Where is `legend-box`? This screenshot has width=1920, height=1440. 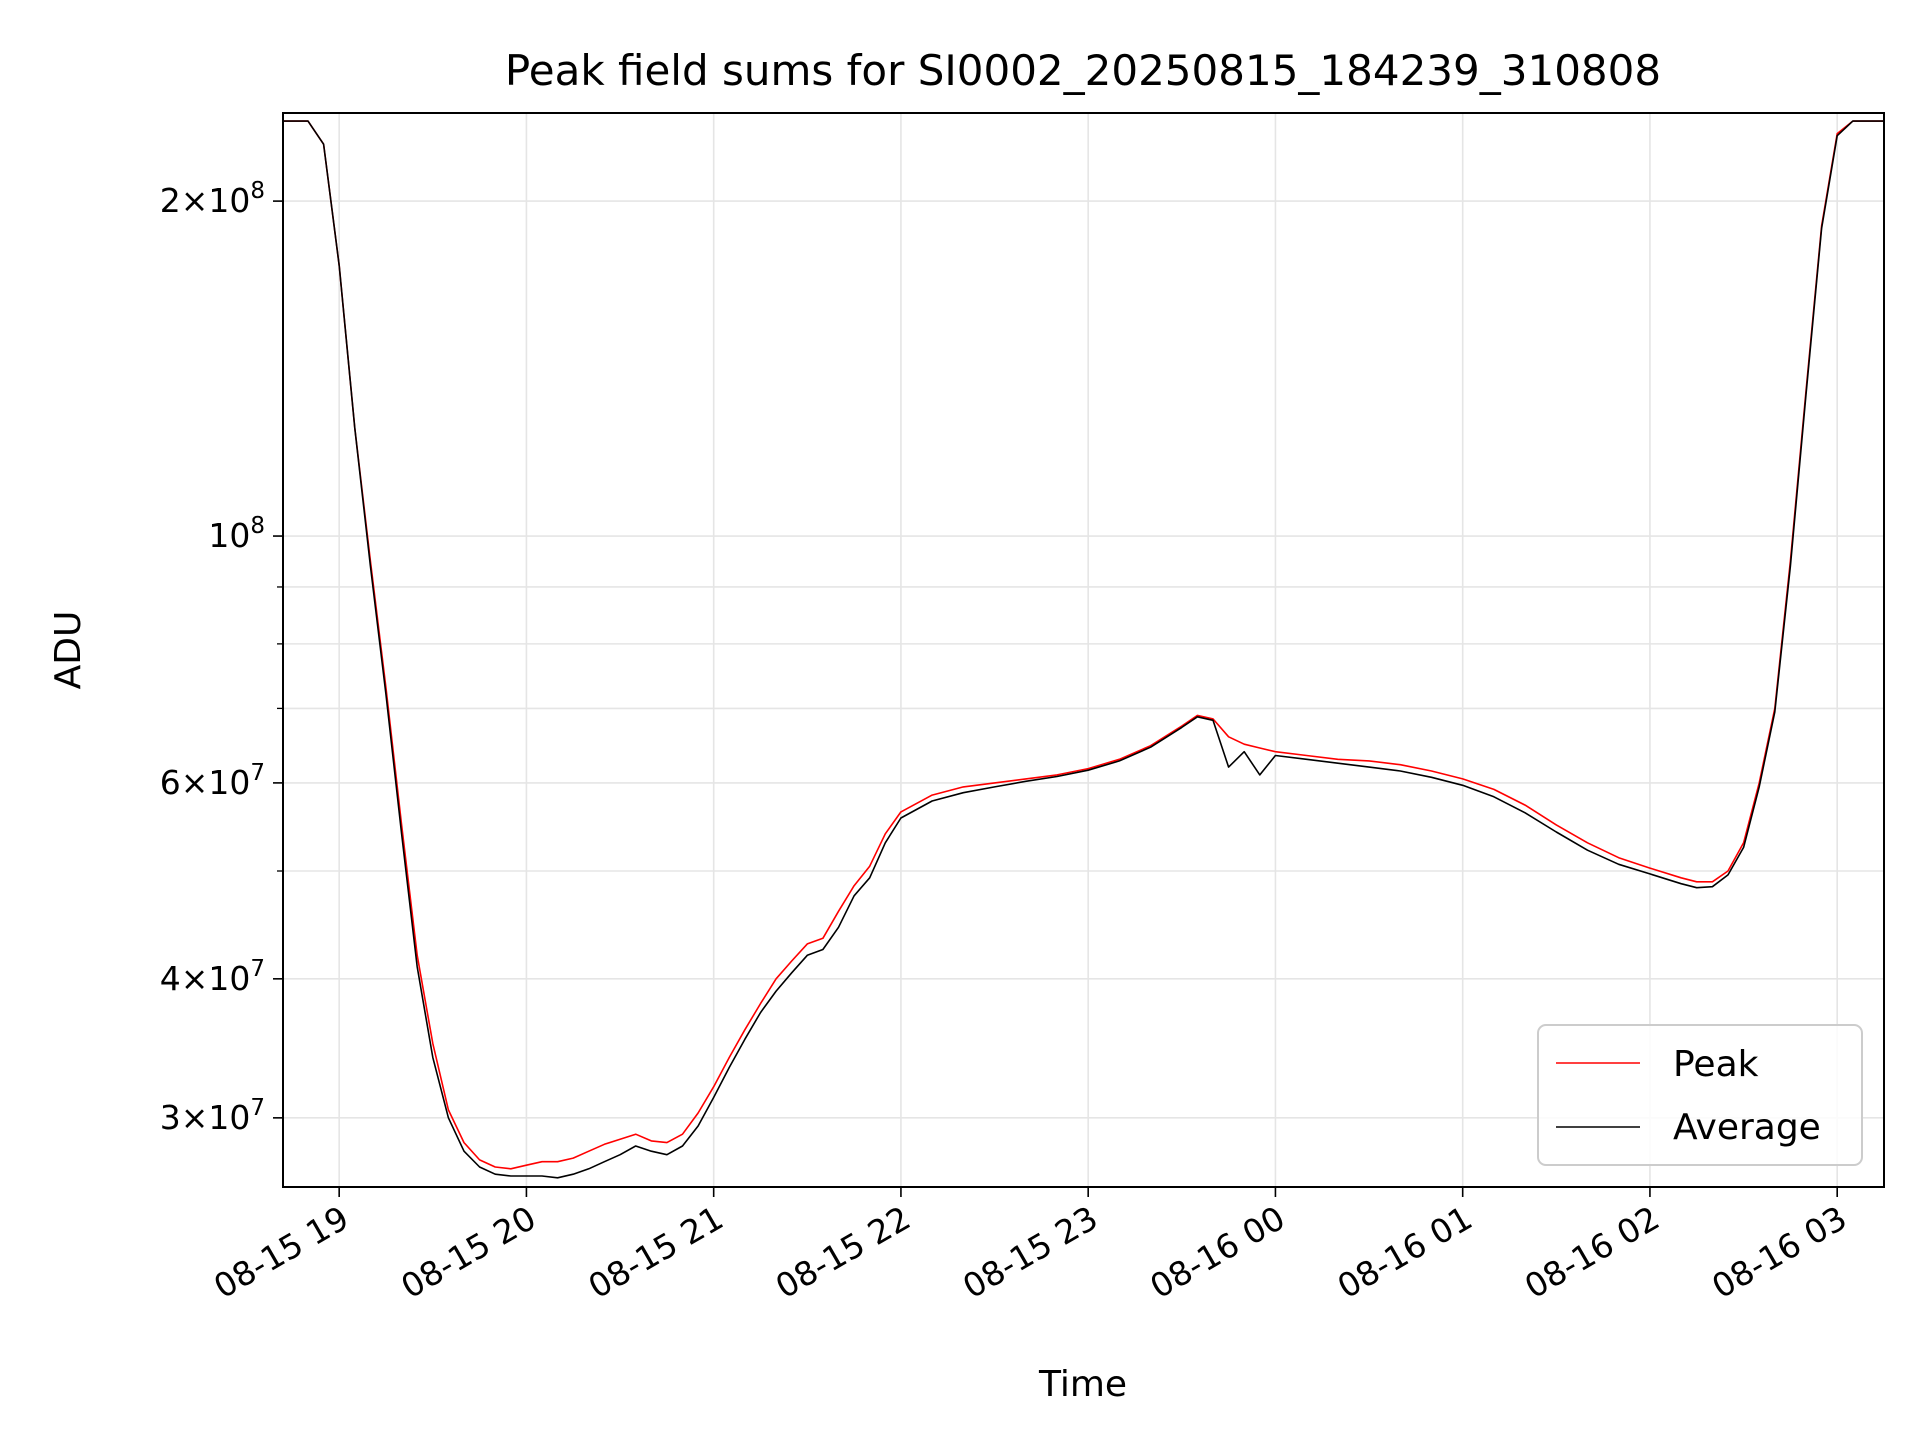
legend-box is located at coordinates (1700, 1095).